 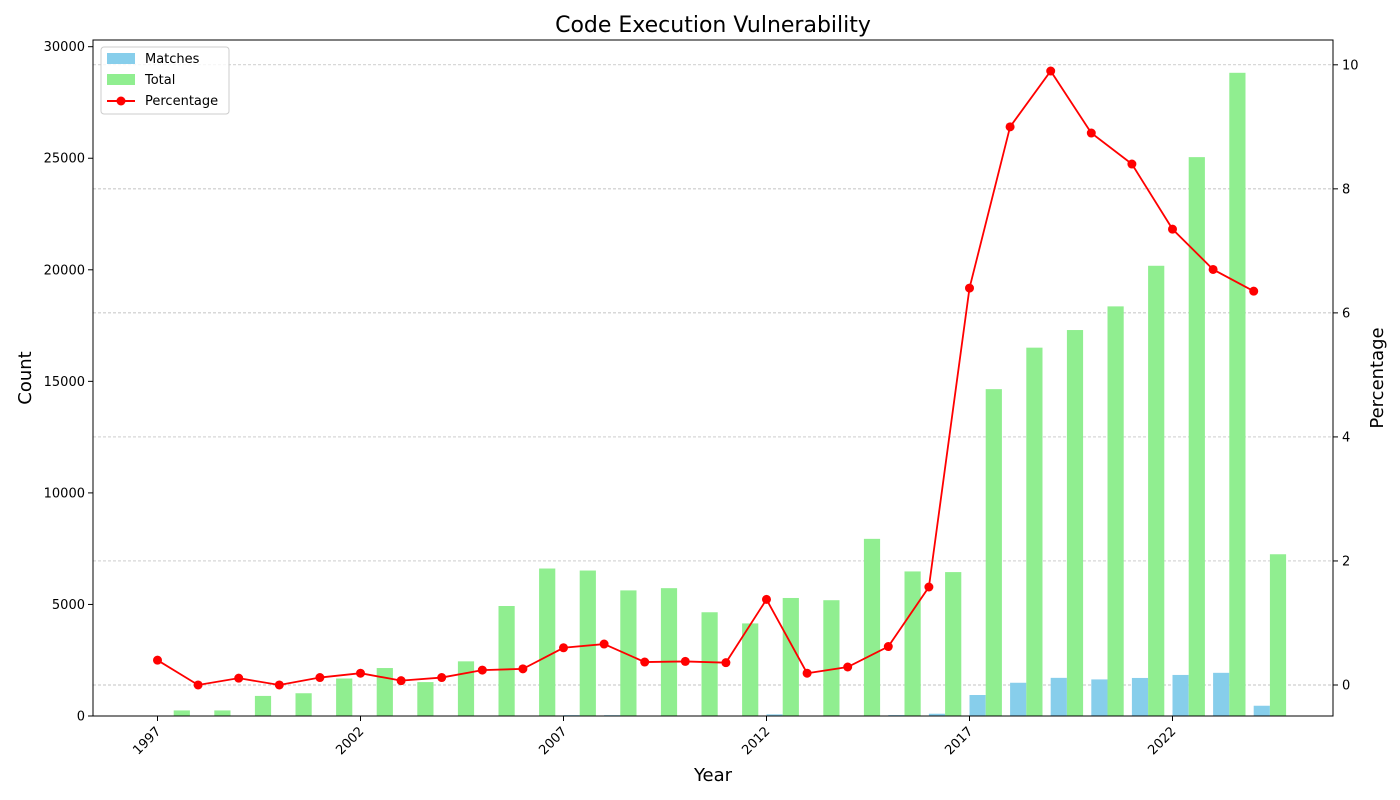 I want to click on x-tick-label: 2002, so click(x=350, y=741).